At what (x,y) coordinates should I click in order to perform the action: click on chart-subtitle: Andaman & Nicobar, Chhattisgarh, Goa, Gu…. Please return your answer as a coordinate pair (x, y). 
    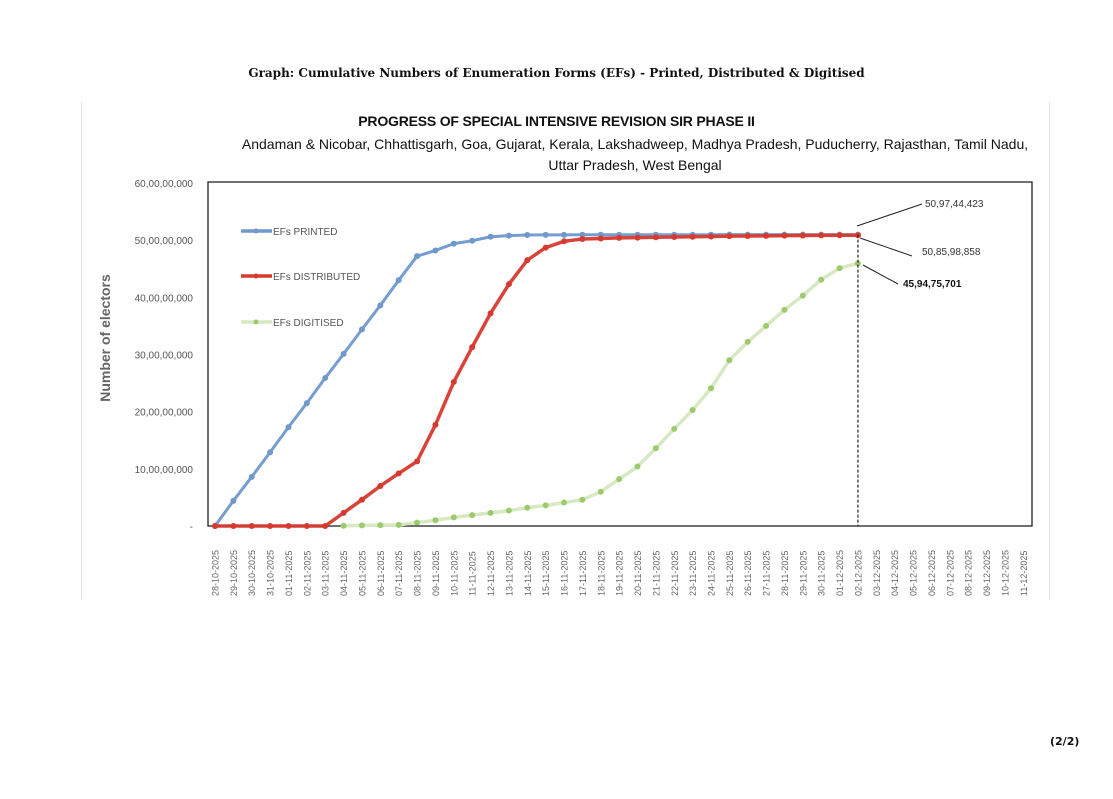
    Looking at the image, I should click on (635, 154).